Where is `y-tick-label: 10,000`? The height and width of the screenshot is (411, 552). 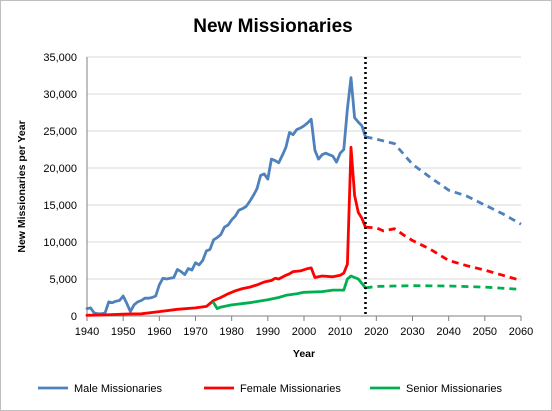
y-tick-label: 10,000 is located at coordinates (60, 243).